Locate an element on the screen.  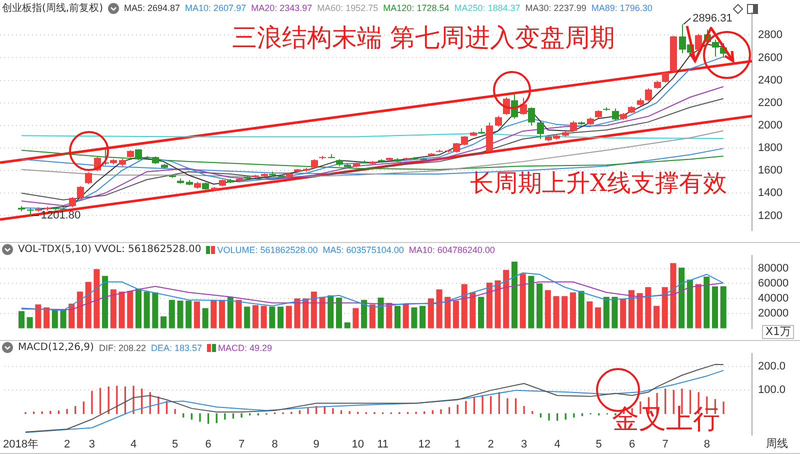
x-tick-label: 10 is located at coordinates (358, 444).